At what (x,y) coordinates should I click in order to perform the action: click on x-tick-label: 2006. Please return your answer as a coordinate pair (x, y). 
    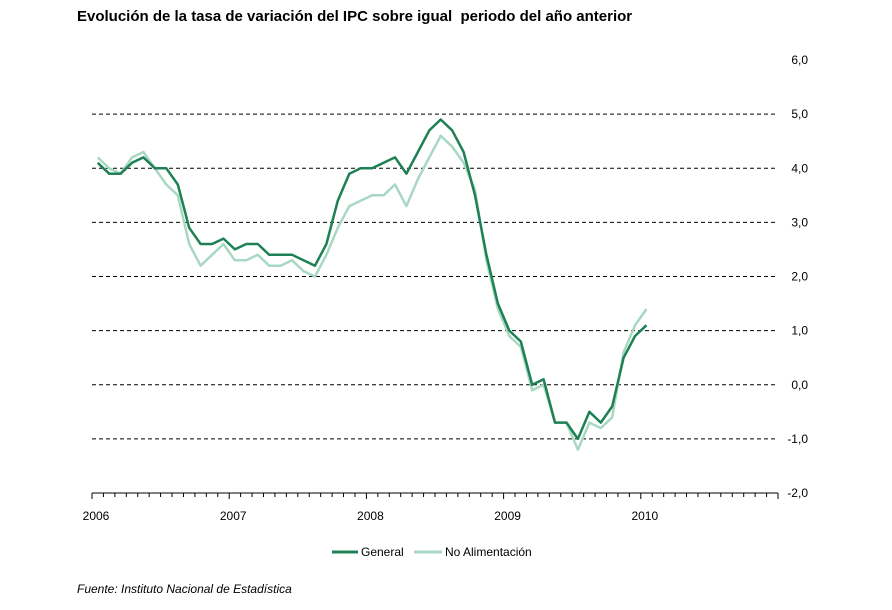
    Looking at the image, I should click on (96, 516).